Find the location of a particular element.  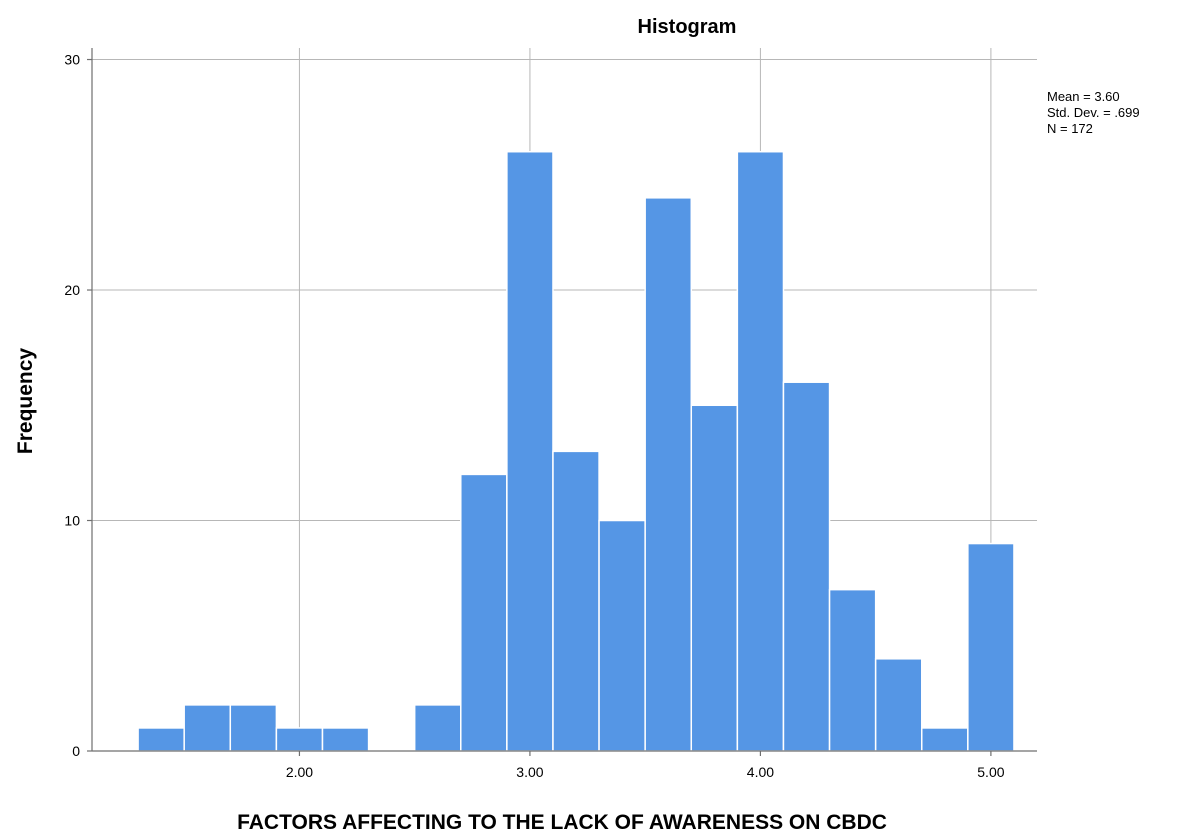

y-tick-labels: 0 10 20 30 is located at coordinates (72, 405).